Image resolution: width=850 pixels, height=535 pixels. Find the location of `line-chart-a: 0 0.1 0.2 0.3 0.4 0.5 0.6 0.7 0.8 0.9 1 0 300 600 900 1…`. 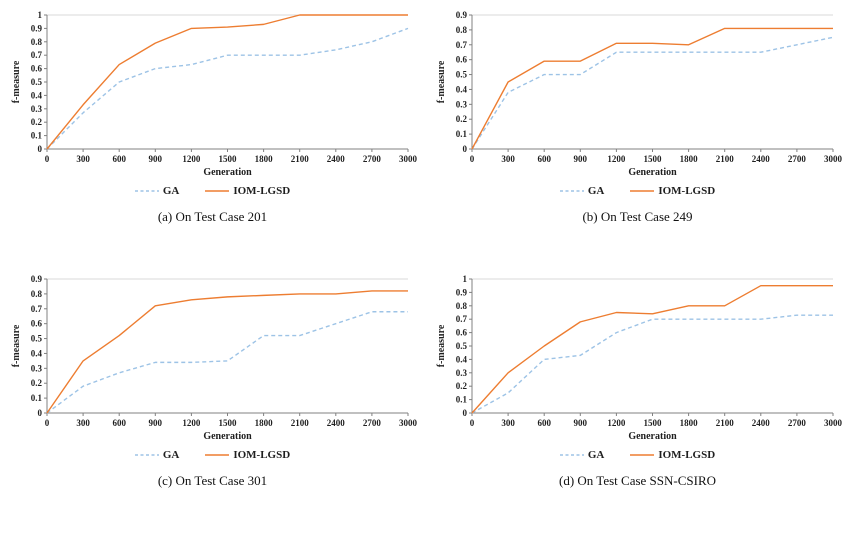

line-chart-a: 0 0.1 0.2 0.3 0.4 0.5 0.6 0.7 0.8 0.9 1 0 300 600 900 1… is located at coordinates (214, 94).